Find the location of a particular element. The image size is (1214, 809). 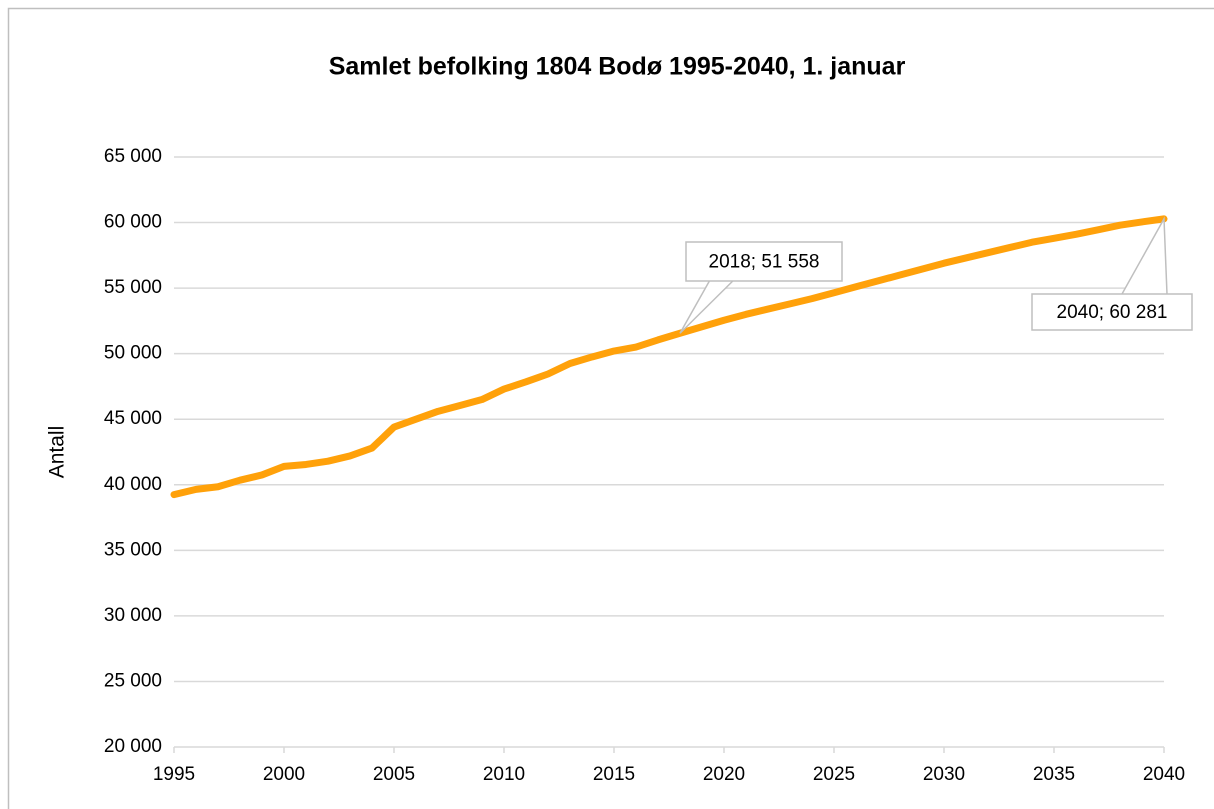

y-tick-label: 30 000 is located at coordinates (133, 615).